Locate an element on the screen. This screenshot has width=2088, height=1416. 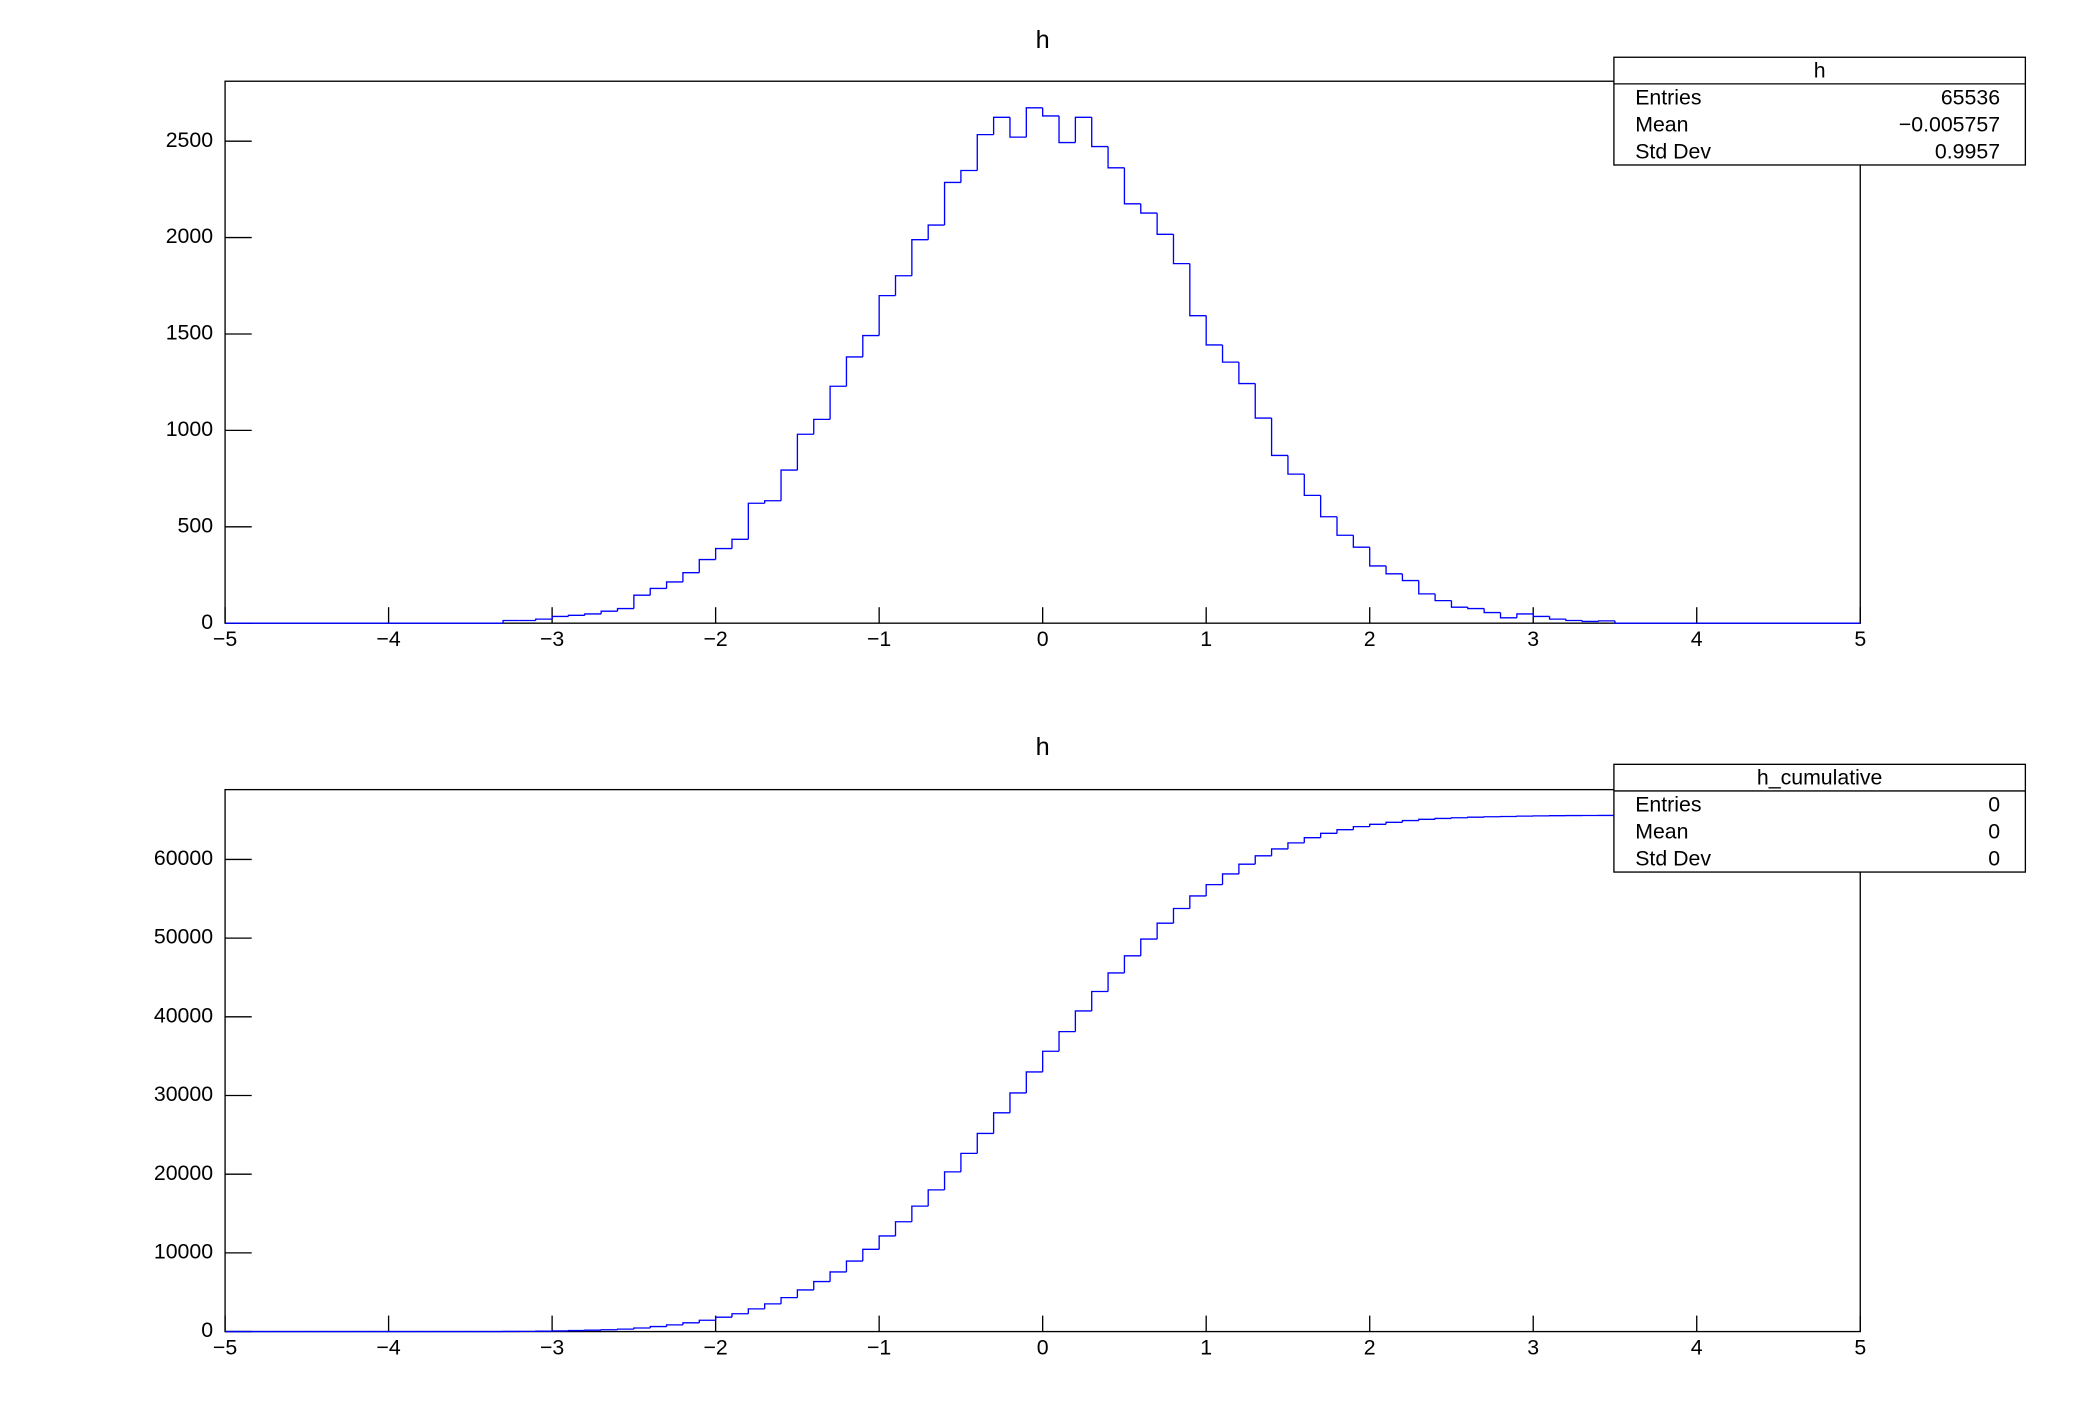
stats-box is located at coordinates (1820, 818).